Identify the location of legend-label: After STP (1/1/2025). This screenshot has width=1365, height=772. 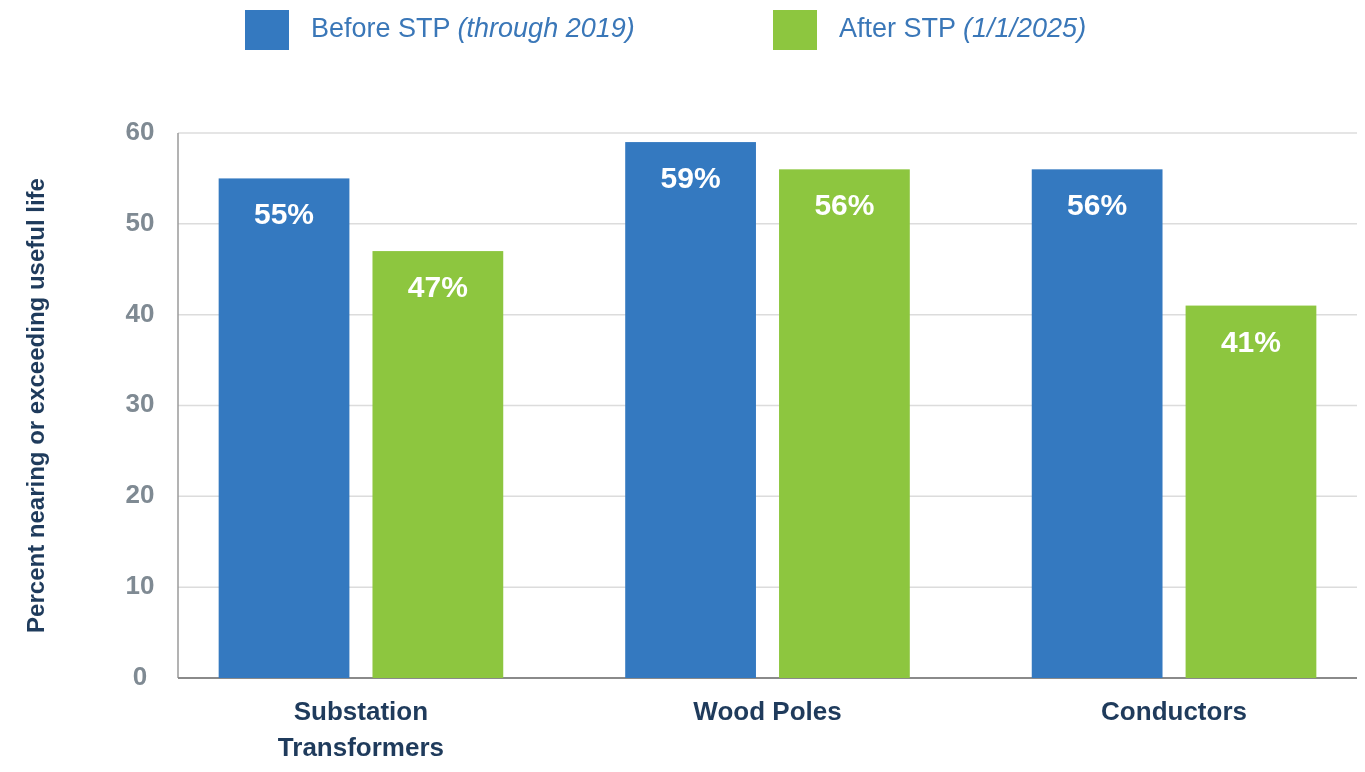
(963, 28).